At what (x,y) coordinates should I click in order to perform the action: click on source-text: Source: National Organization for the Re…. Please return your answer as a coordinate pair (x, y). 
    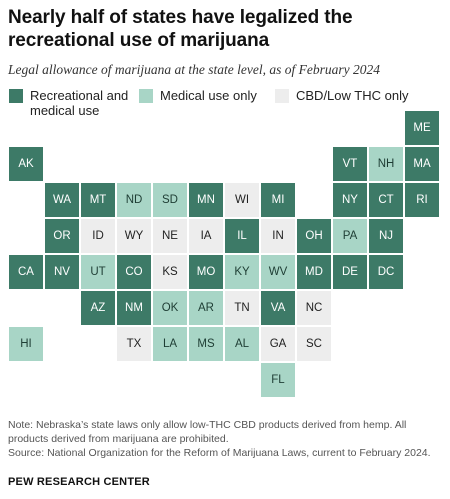
    Looking at the image, I should click on (219, 453).